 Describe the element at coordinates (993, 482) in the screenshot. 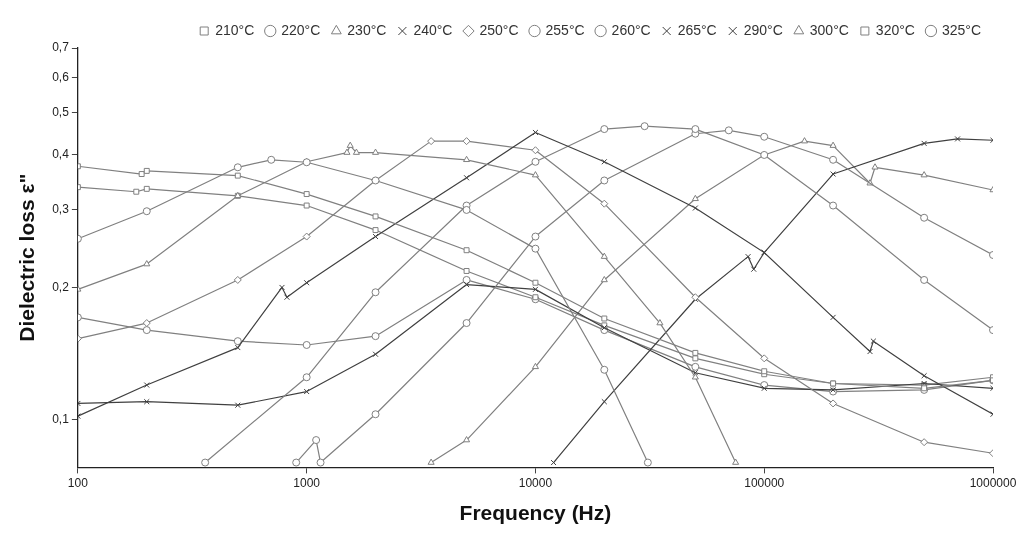

I see `x-tick-label: 1000000` at that location.